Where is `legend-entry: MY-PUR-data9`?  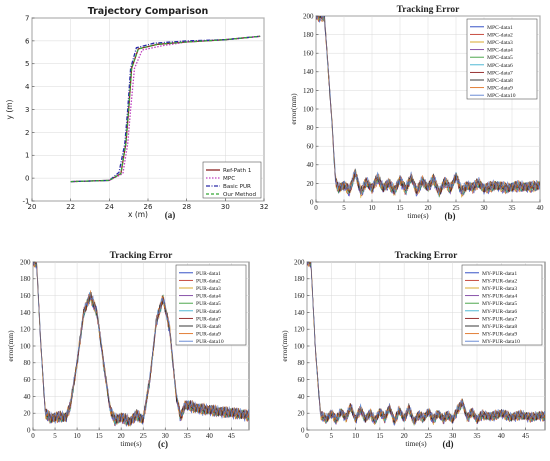 legend-entry: MY-PUR-data9 is located at coordinates (499, 335).